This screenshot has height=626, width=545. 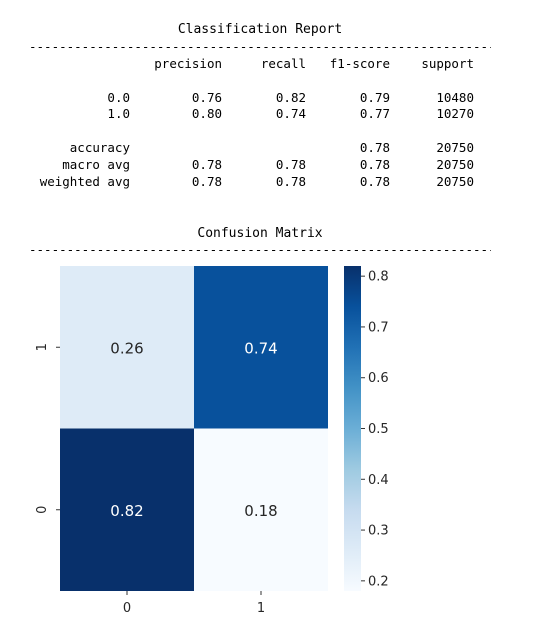 I want to click on colorbar-tick-label: 0.2, so click(x=378, y=581).